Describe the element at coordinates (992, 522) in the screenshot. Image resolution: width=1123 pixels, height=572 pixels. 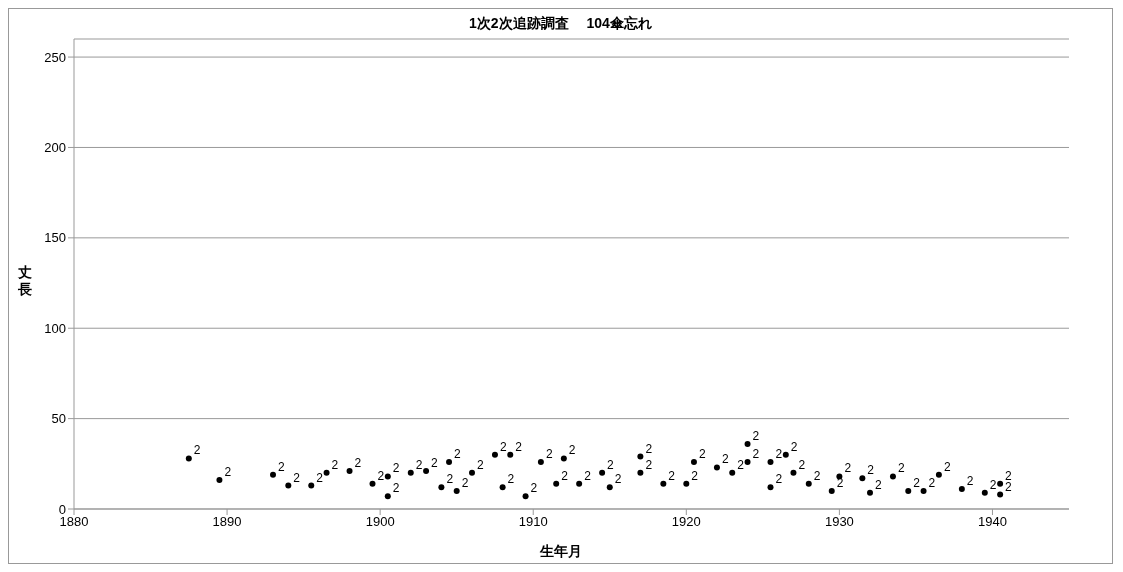
I see `x-tick-label: 1940` at that location.